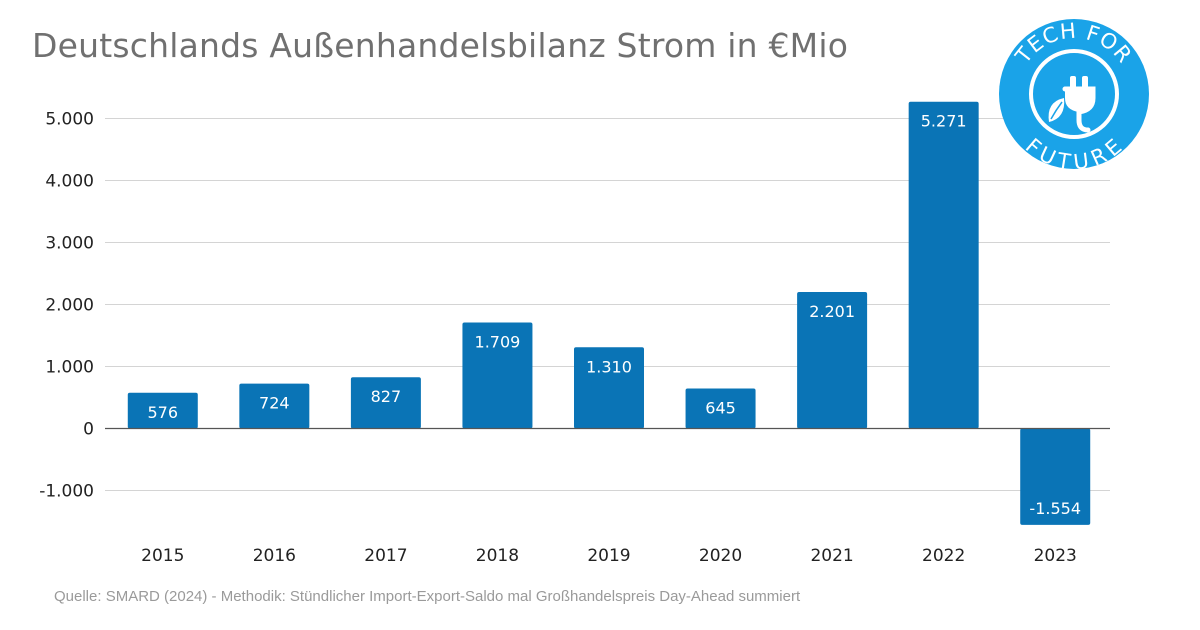 The width and height of the screenshot is (1200, 630). I want to click on bar-data-label: 5.271, so click(944, 121).